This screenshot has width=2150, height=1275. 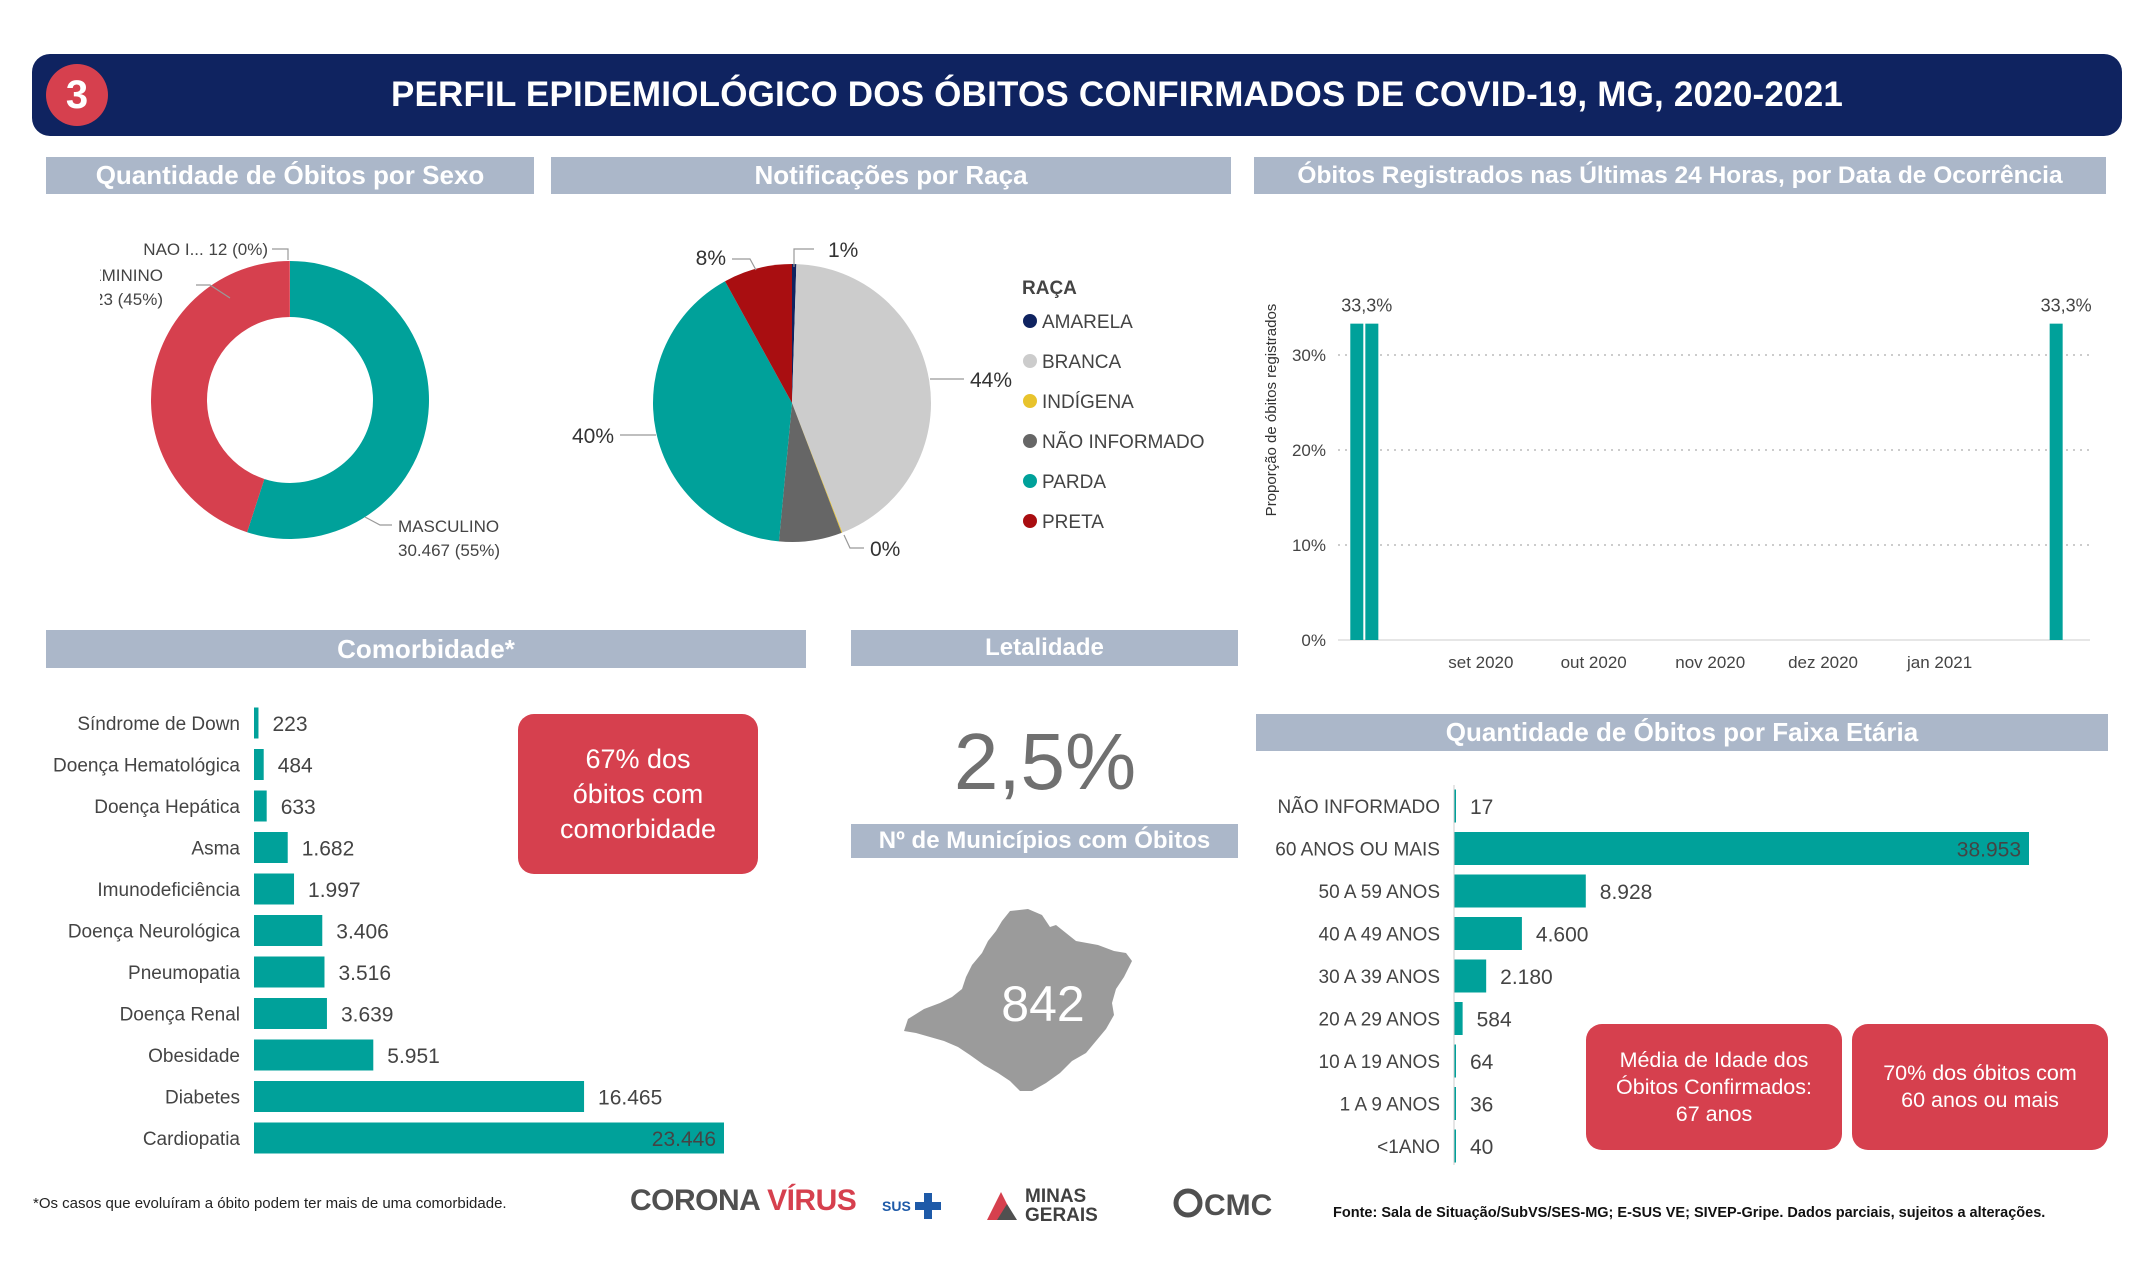 What do you see at coordinates (364, 973) in the screenshot?
I see `bar-value-label: 3.516` at bounding box center [364, 973].